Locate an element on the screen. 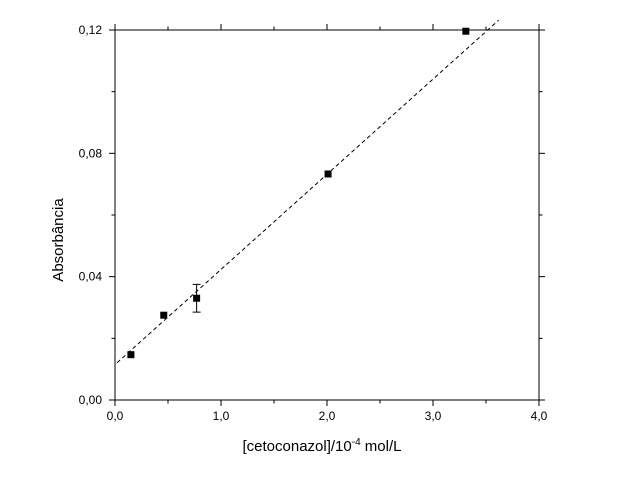  x-axis-title-exponent: -4 is located at coordinates (356, 442).